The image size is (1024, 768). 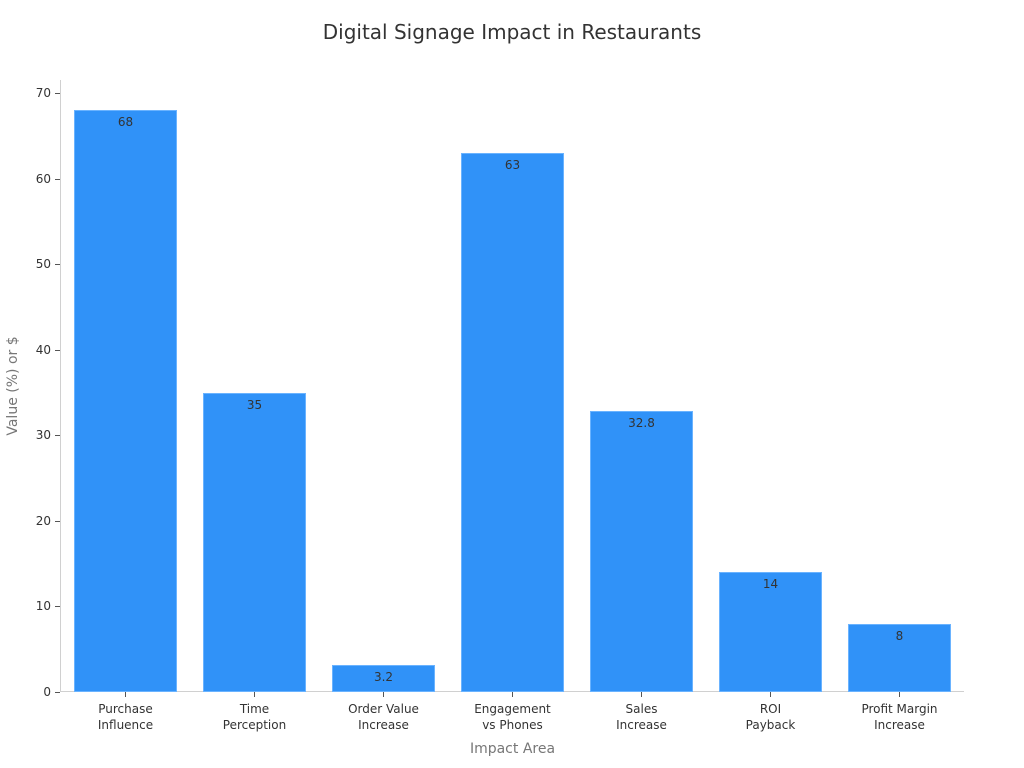 I want to click on x-tick-label: Engagement vs Phones, so click(x=512, y=717).